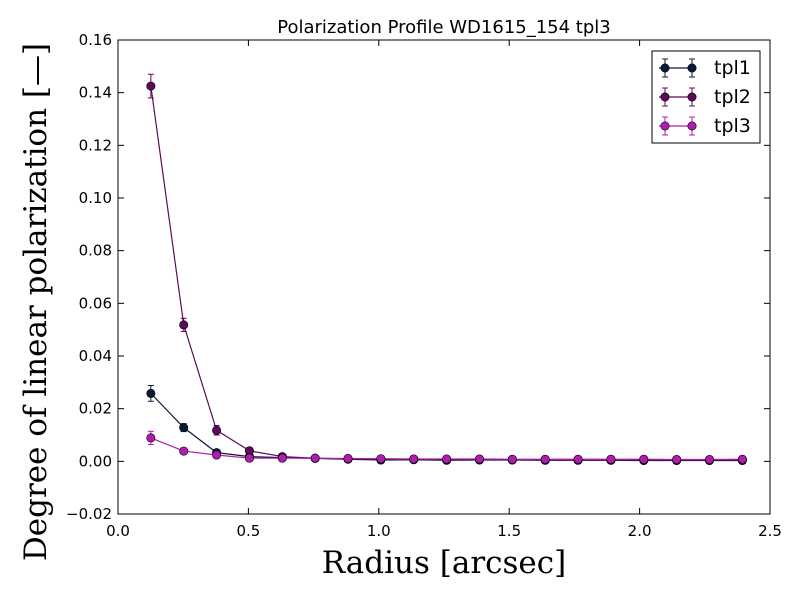  What do you see at coordinates (95, 40) in the screenshot?
I see `y-tick-label: 0.16` at bounding box center [95, 40].